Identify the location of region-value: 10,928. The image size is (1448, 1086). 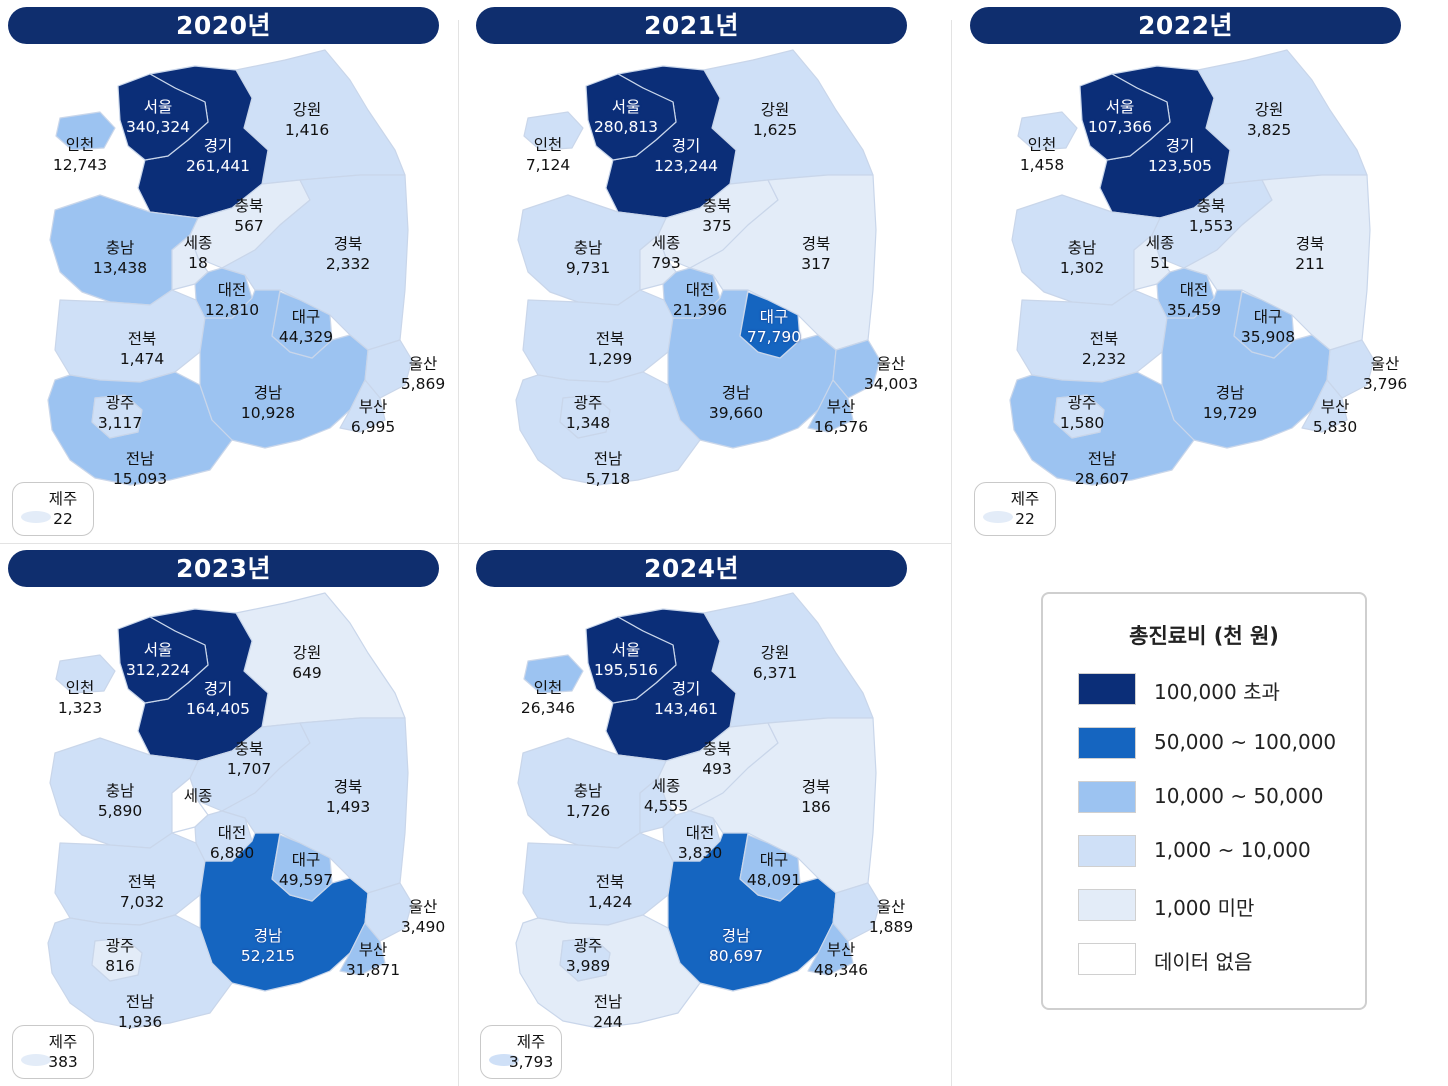
(268, 413).